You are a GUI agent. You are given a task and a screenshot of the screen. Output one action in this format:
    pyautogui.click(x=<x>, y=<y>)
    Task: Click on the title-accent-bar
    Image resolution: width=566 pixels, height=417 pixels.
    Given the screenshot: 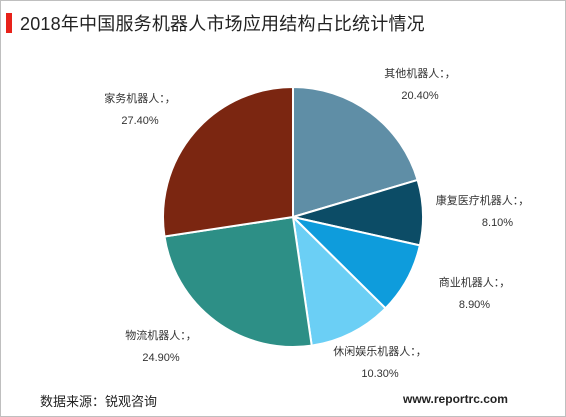 What is the action you would take?
    pyautogui.click(x=9, y=23)
    